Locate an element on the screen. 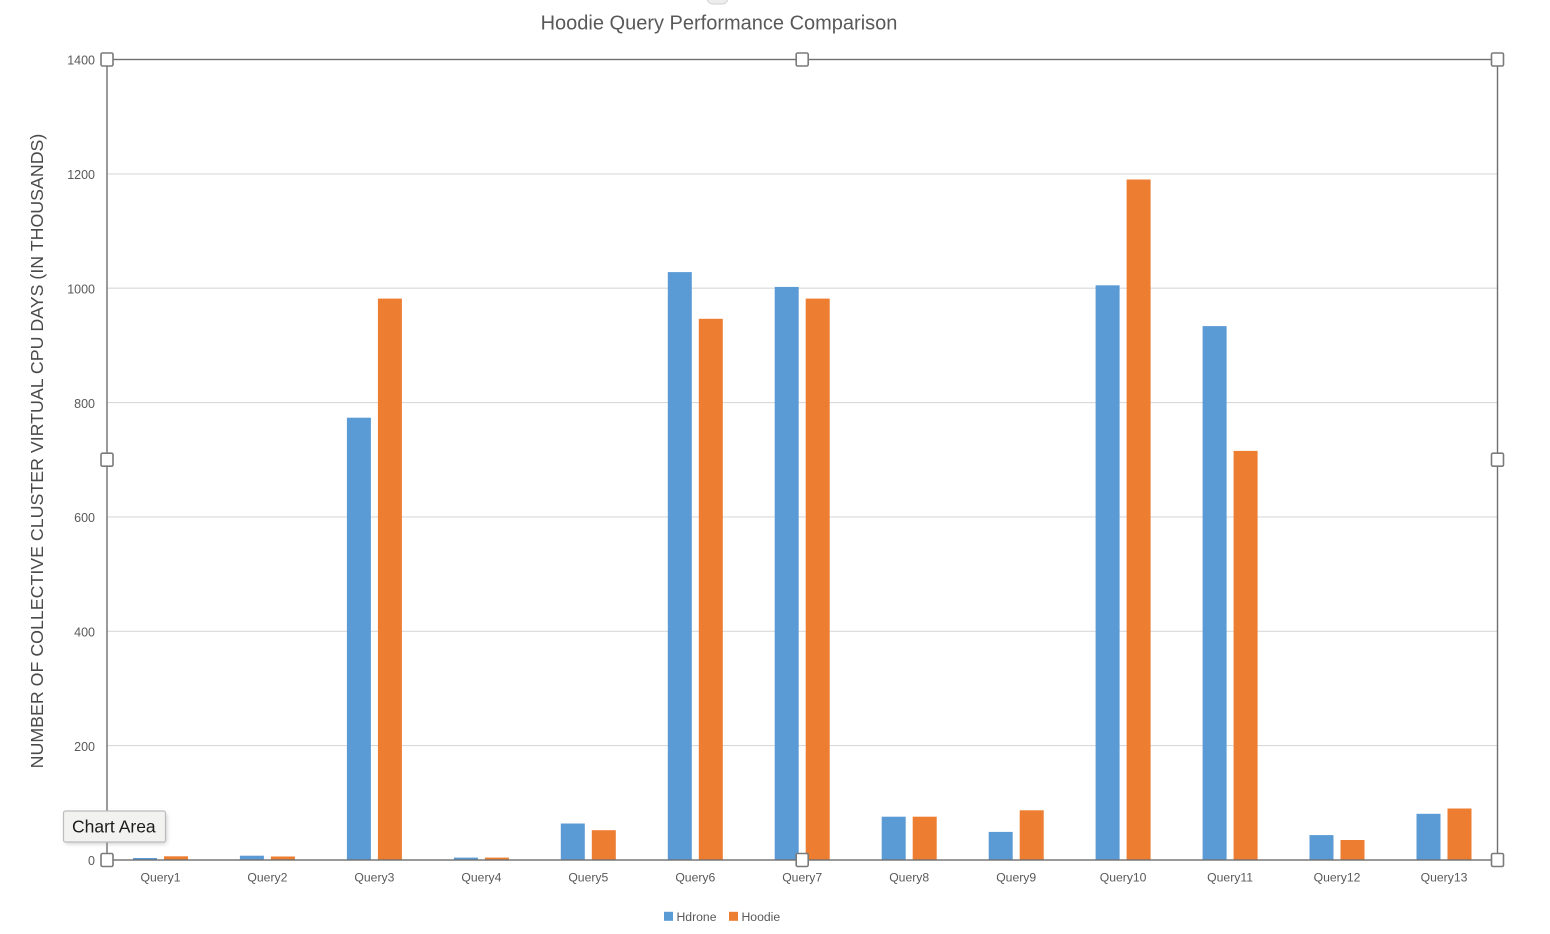 The width and height of the screenshot is (1550, 934). svg-text: 400 is located at coordinates (84, 633).